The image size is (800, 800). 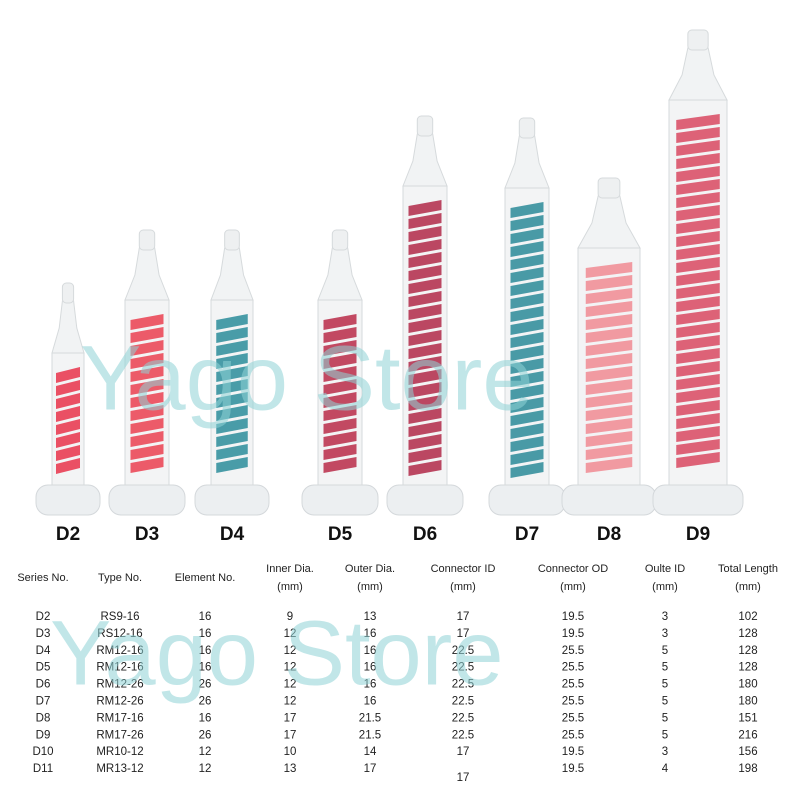 What do you see at coordinates (68, 534) in the screenshot?
I see `product-label: D2` at bounding box center [68, 534].